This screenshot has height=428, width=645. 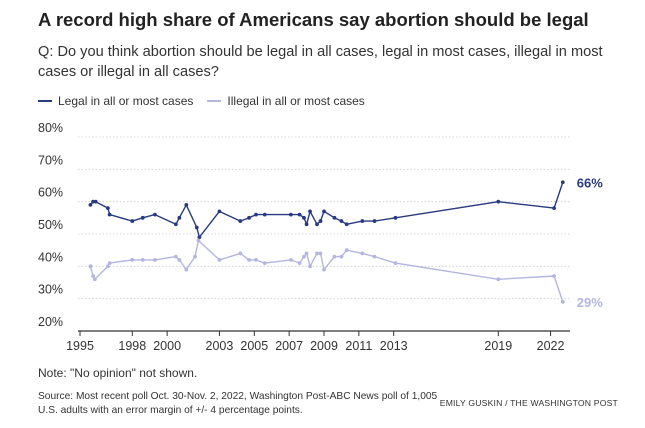 I want to click on y-tick-label: 30%, so click(x=50, y=290).